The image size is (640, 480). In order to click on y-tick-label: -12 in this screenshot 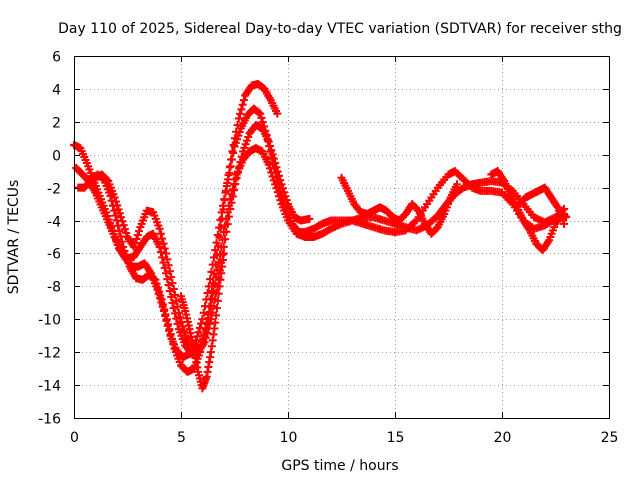, I will do `click(49, 354)`.